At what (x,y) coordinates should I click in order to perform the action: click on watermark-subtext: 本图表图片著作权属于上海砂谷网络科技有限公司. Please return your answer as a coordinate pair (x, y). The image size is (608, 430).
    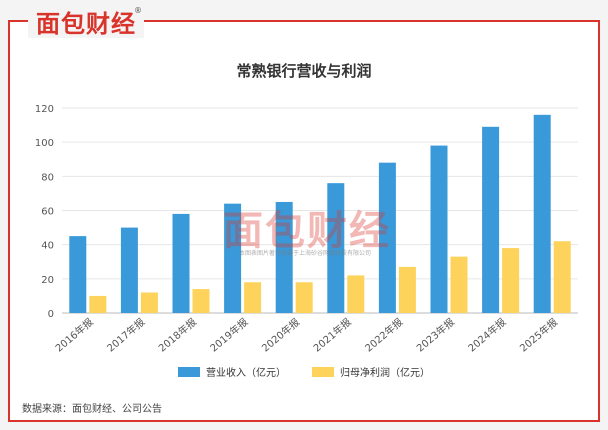
    Looking at the image, I should click on (304, 253).